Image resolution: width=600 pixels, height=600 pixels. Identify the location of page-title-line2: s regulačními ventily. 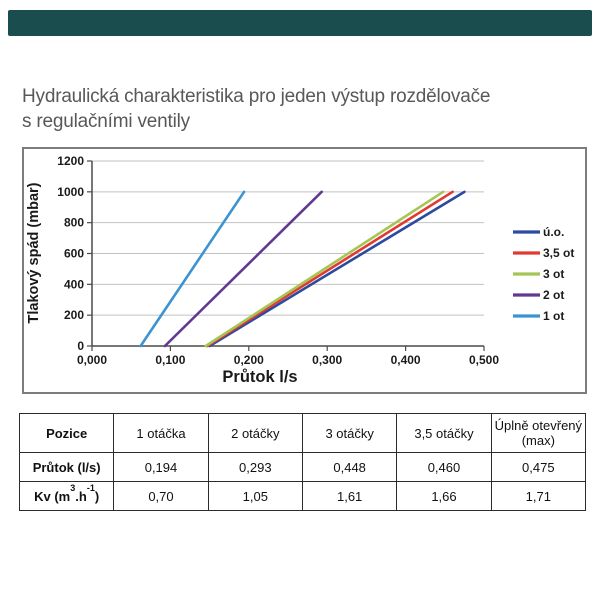
(106, 121).